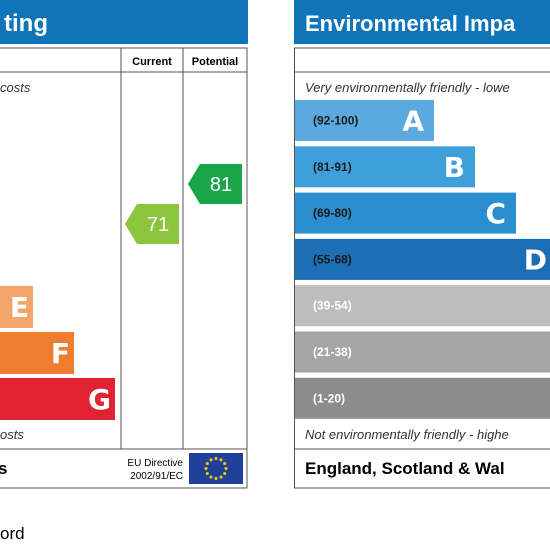 The image size is (550, 550). Describe the element at coordinates (405, 468) in the screenshot. I see `environmental-footer-label: England, Scotland & Wal` at that location.